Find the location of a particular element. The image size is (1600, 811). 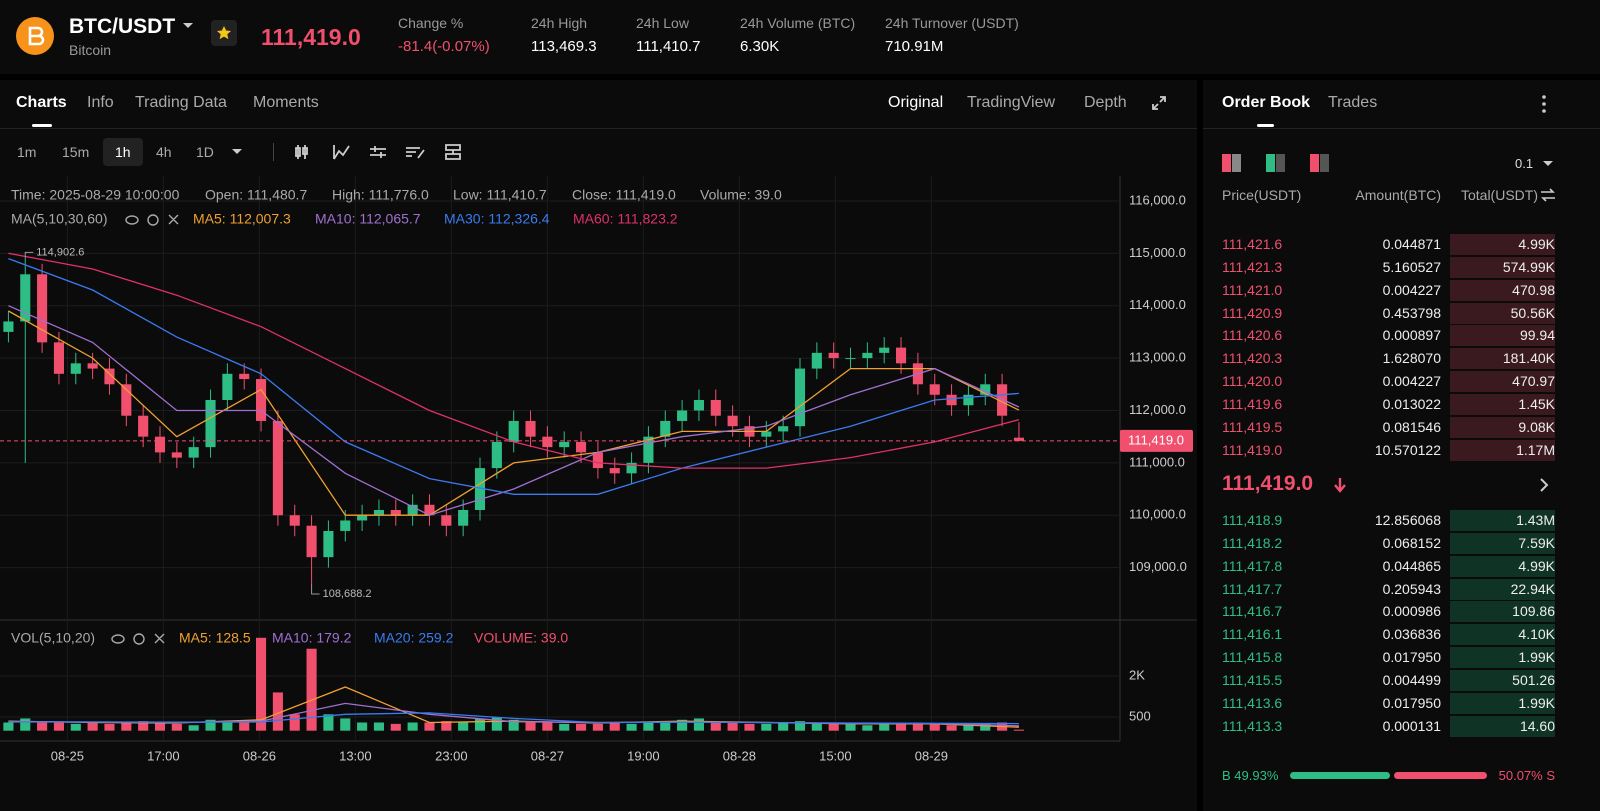

legend-entry: MA20: 259.2 is located at coordinates (414, 638).